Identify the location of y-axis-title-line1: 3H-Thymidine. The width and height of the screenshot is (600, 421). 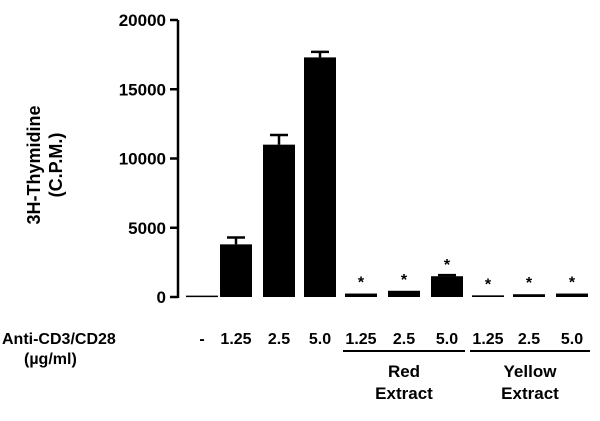
(34, 164).